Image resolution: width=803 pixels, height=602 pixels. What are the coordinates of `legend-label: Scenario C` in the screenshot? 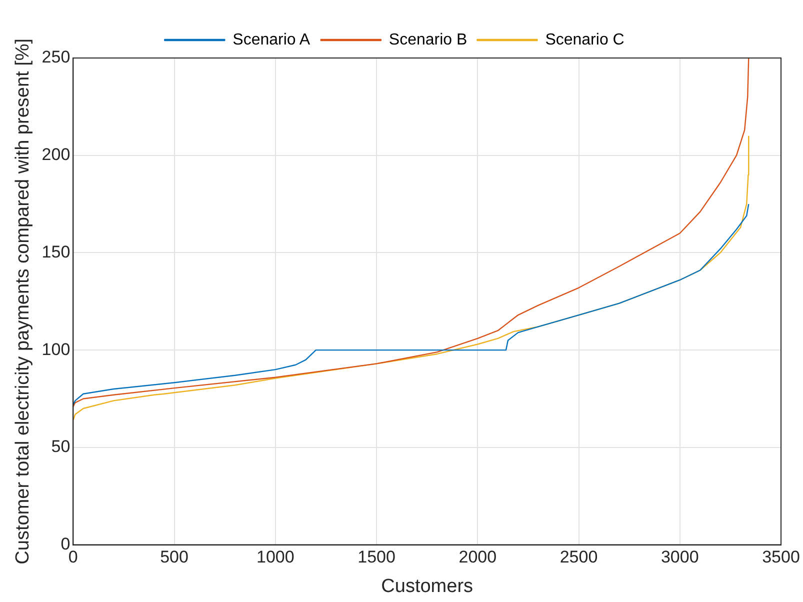 It's located at (584, 39).